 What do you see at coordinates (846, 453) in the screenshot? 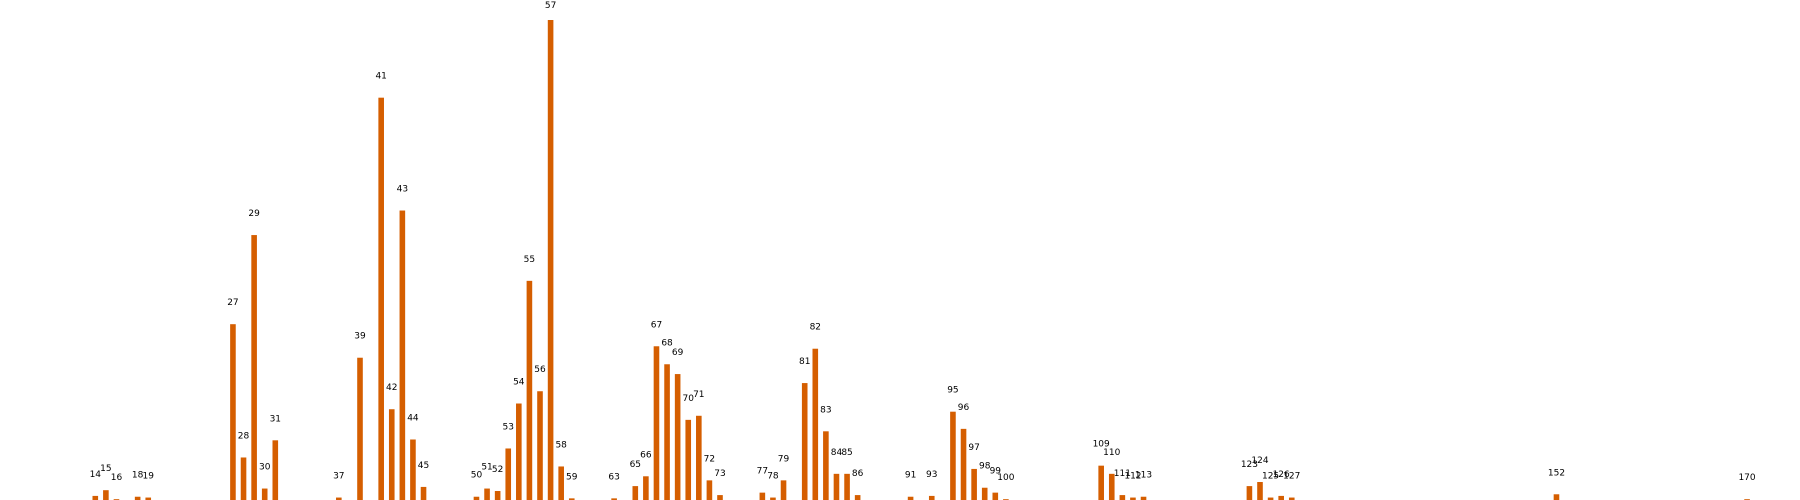
I see `bar-label-85: 85` at bounding box center [846, 453].